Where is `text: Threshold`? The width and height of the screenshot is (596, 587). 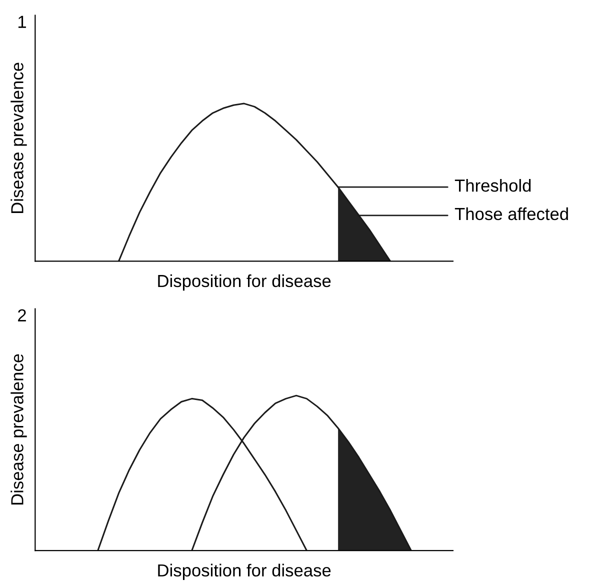
text: Threshold is located at coordinates (492, 185).